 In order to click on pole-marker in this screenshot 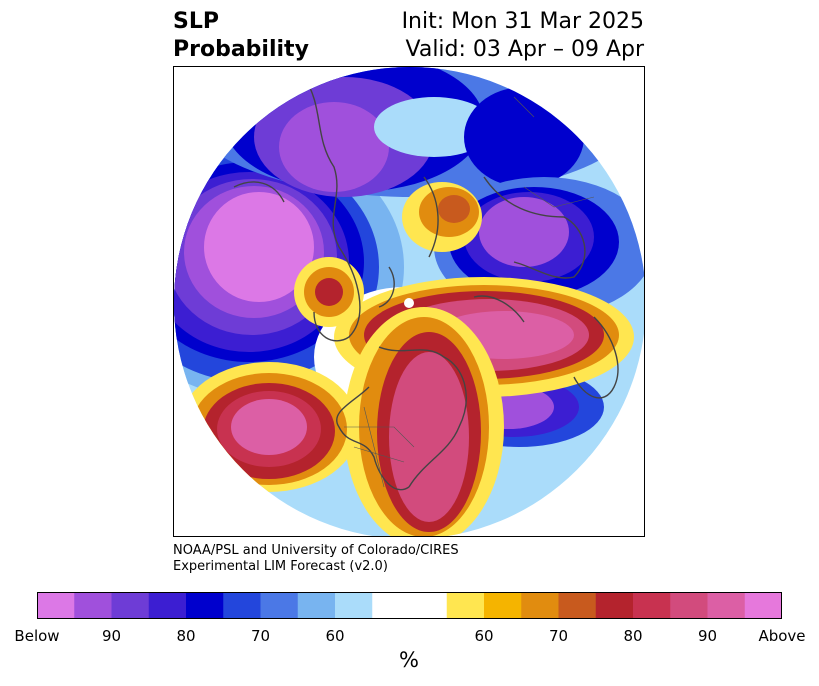, I will do `click(409, 303)`.